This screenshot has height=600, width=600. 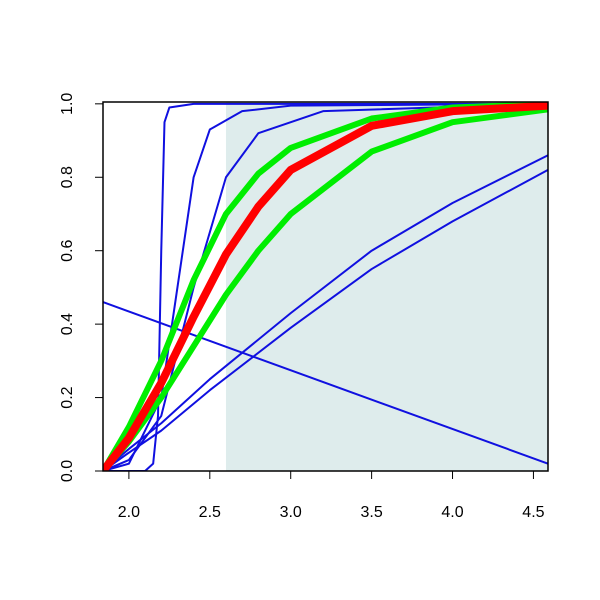 What do you see at coordinates (452, 512) in the screenshot?
I see `x-tick-label: 4.0` at bounding box center [452, 512].